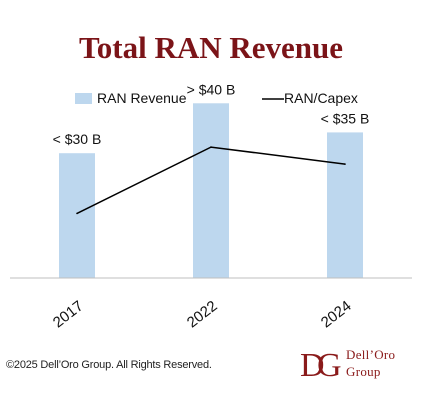 This screenshot has height=403, width=422. Describe the element at coordinates (329, 364) in the screenshot. I see `svg-text: G` at that location.